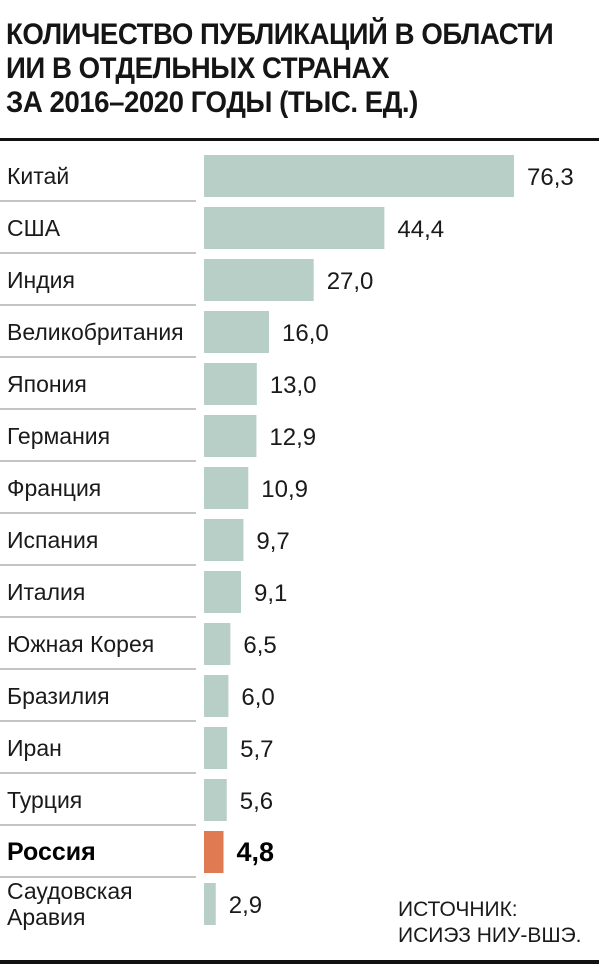 The image size is (599, 964). What do you see at coordinates (270, 593) in the screenshot?
I see `value-label: 9,1` at bounding box center [270, 593].